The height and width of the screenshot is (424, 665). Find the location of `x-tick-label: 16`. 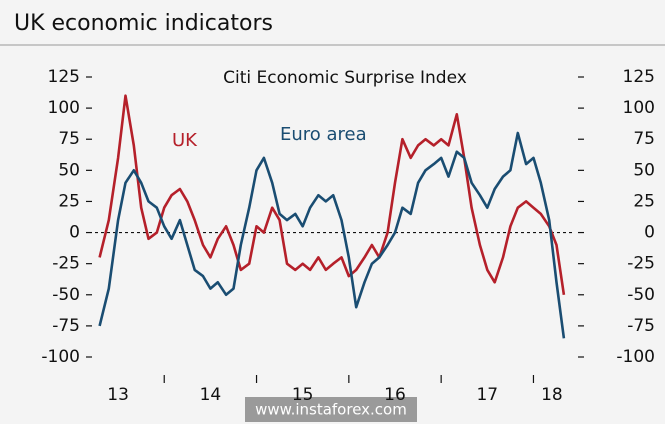

x-tick-label: 16 is located at coordinates (395, 395).